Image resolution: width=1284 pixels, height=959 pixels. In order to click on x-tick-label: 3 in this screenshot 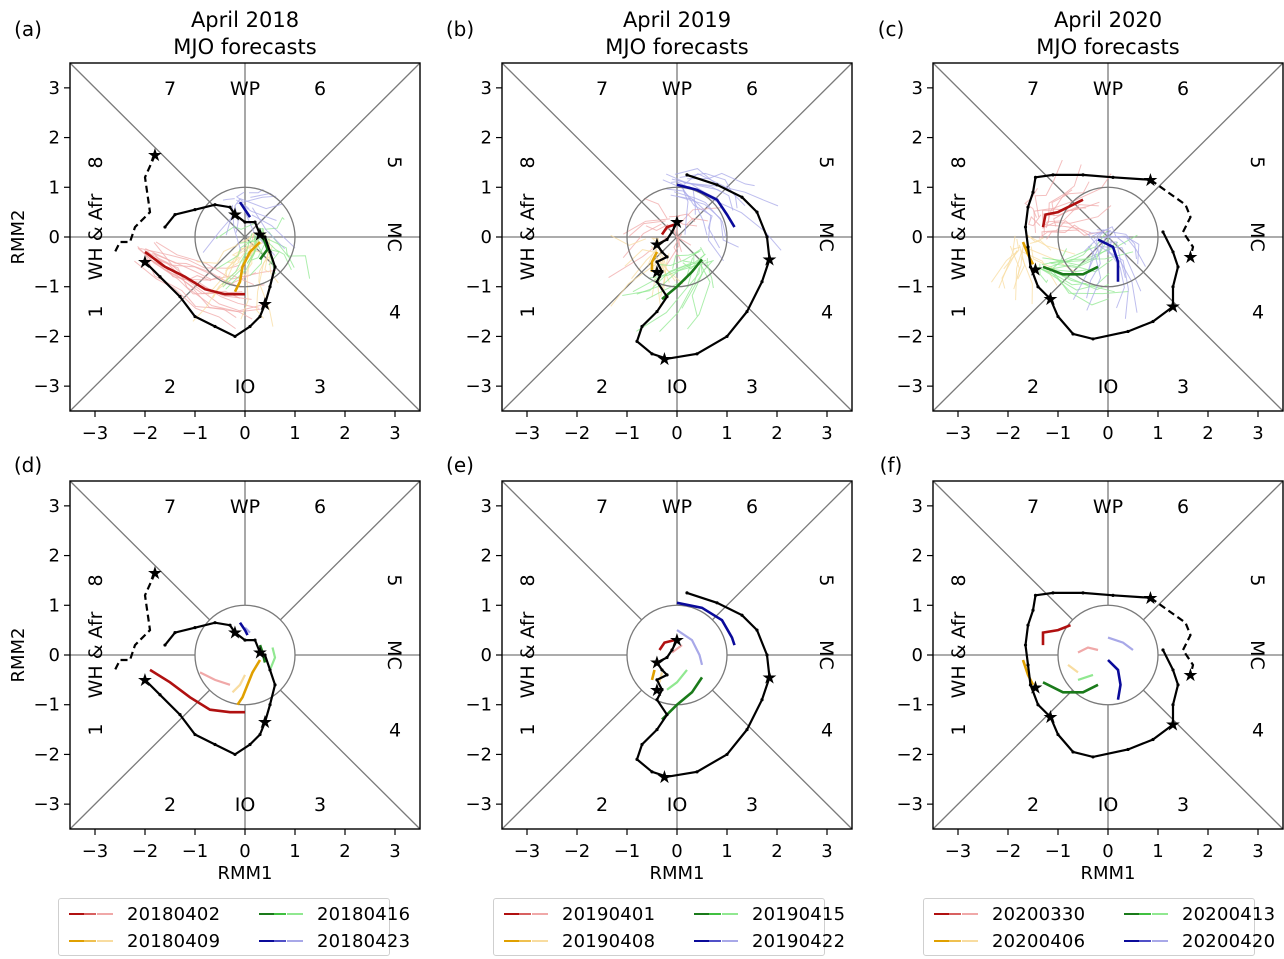, I will do `click(1257, 433)`.